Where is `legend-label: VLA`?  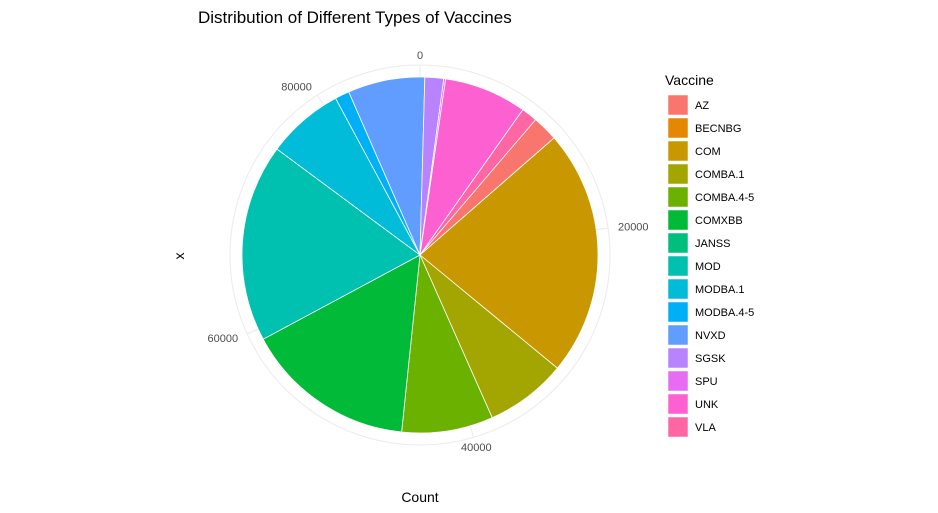 legend-label: VLA is located at coordinates (705, 428).